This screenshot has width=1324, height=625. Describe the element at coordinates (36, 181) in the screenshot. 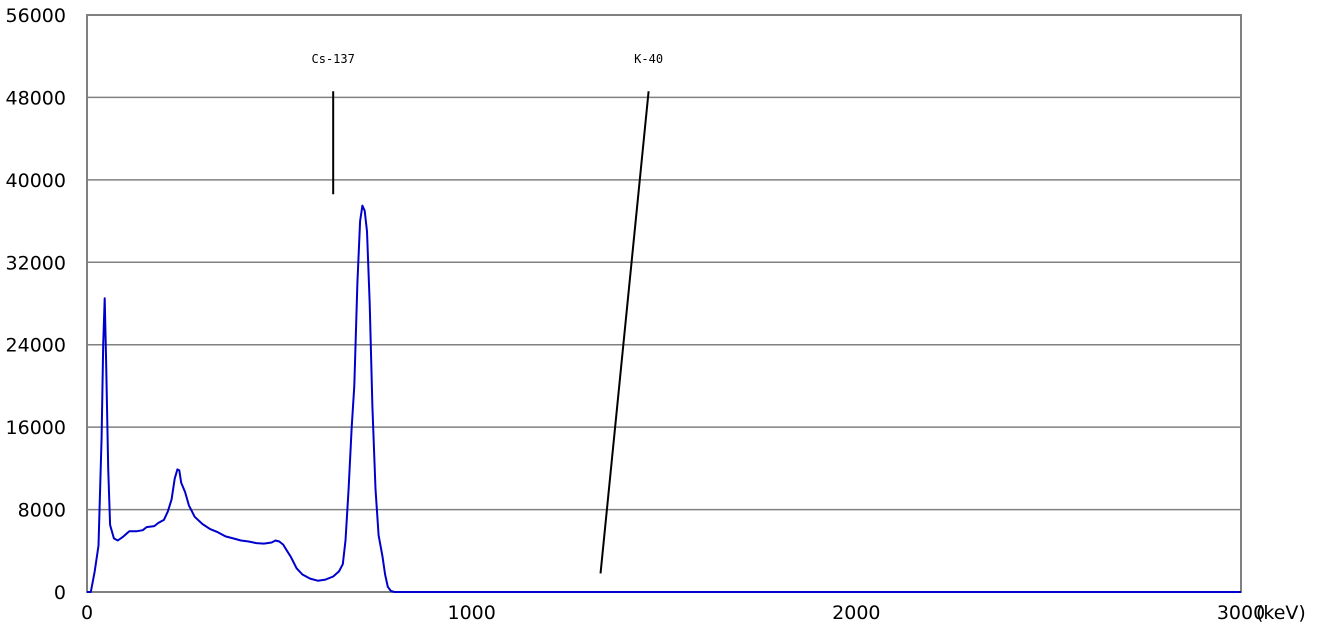

I see `y-tick-label: 40000` at that location.